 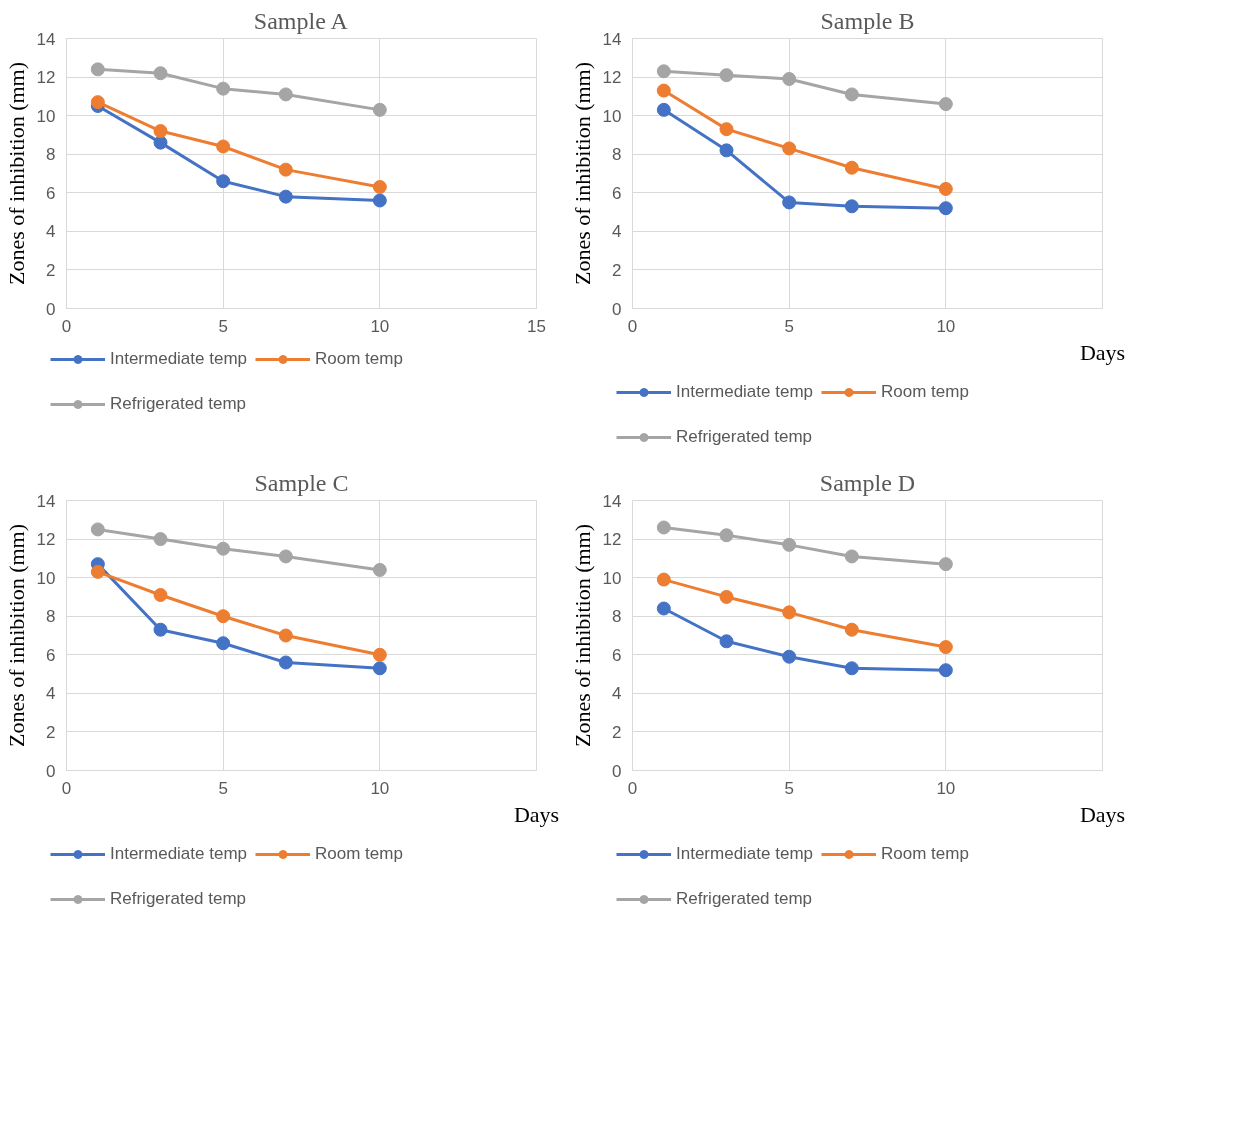 I want to click on chart-title: Sample A, so click(x=301, y=20).